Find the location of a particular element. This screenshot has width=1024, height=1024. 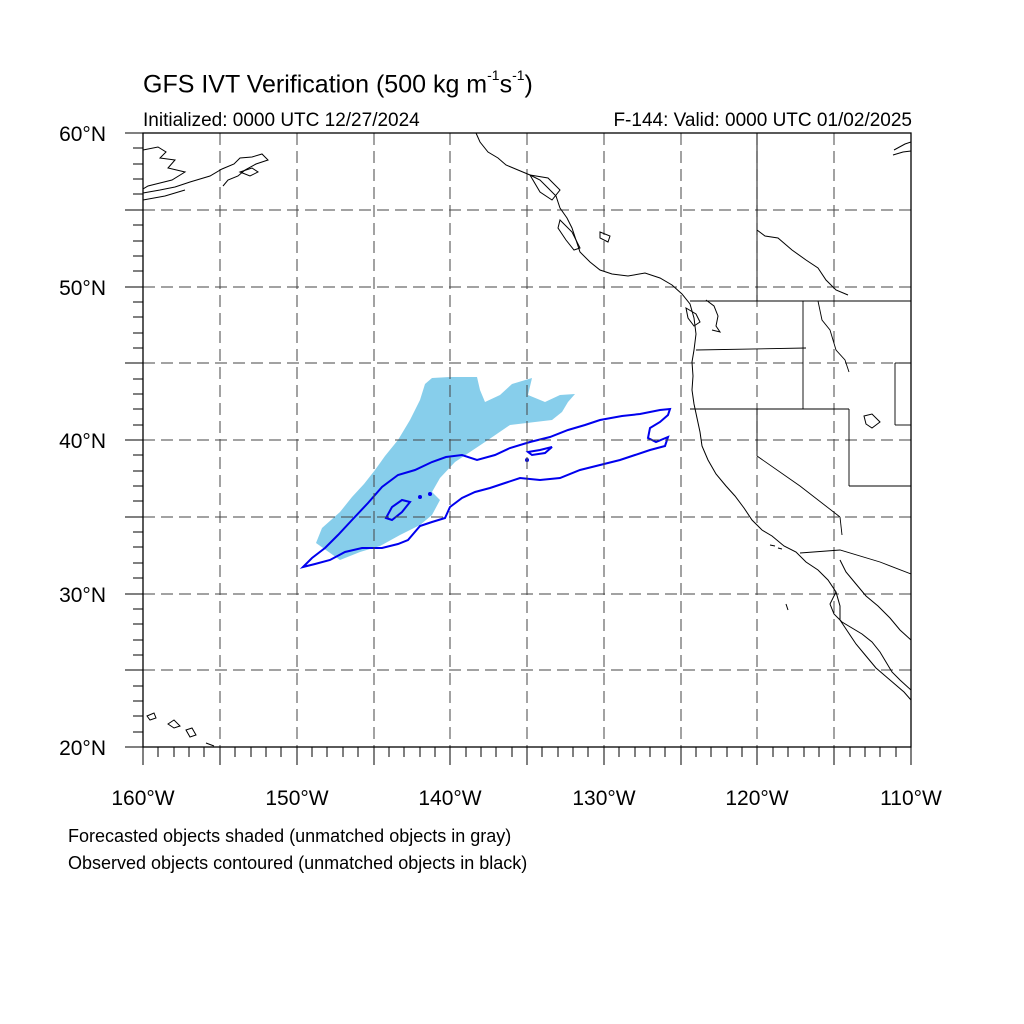

coastline-alaska is located at coordinates (206, 173).